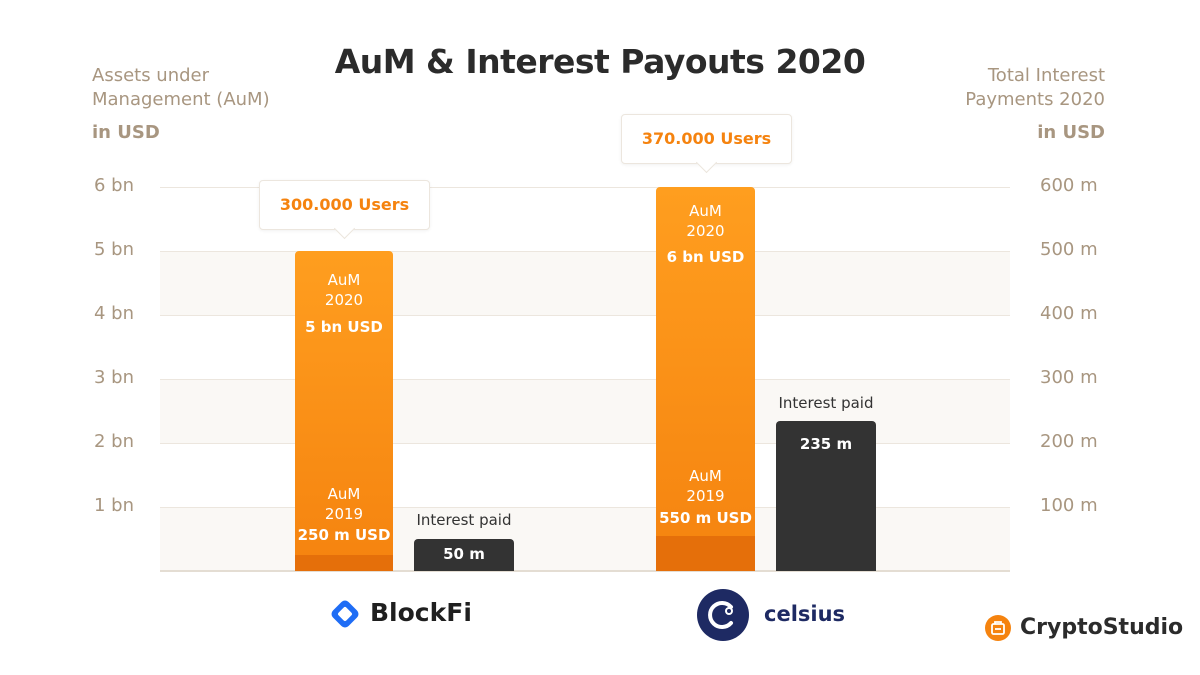 The height and width of the screenshot is (675, 1200). I want to click on left-tick-label: 3 bn, so click(113, 377).